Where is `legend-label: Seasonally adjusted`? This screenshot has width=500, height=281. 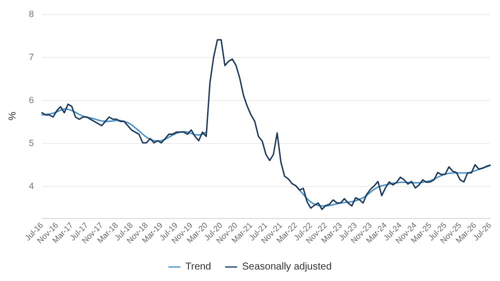
legend-label: Seasonally adjusted is located at coordinates (287, 267).